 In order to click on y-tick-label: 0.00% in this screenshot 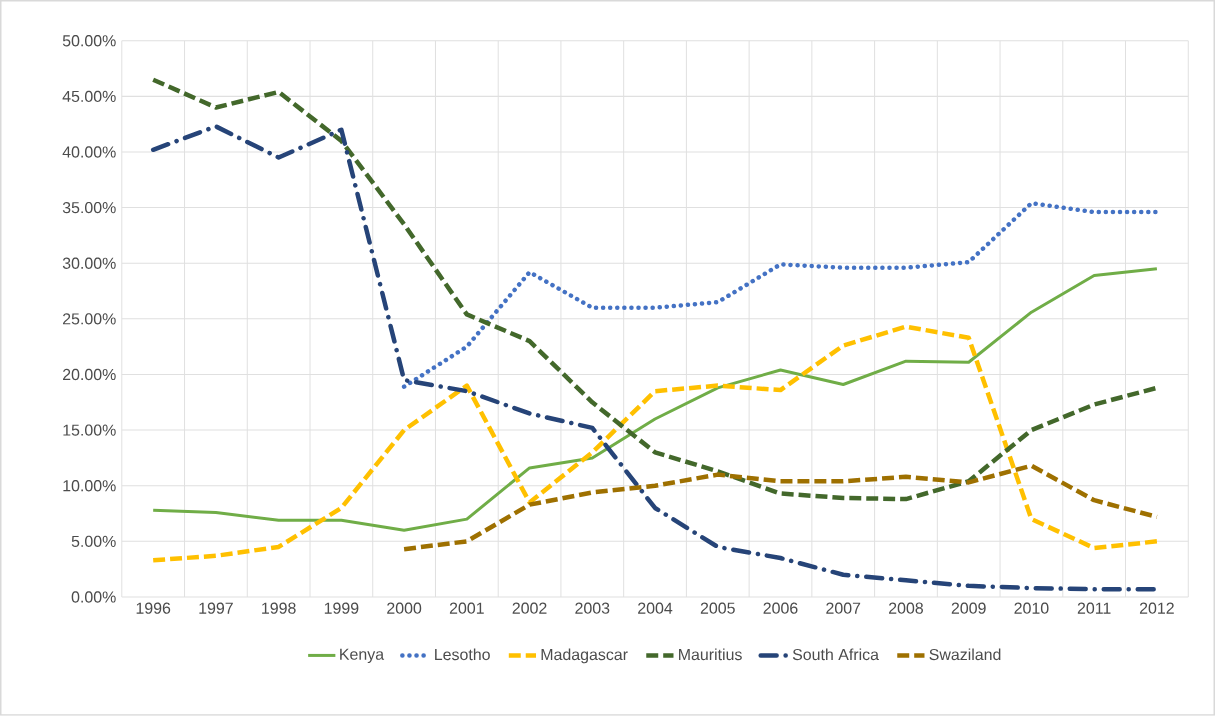, I will do `click(93, 597)`.